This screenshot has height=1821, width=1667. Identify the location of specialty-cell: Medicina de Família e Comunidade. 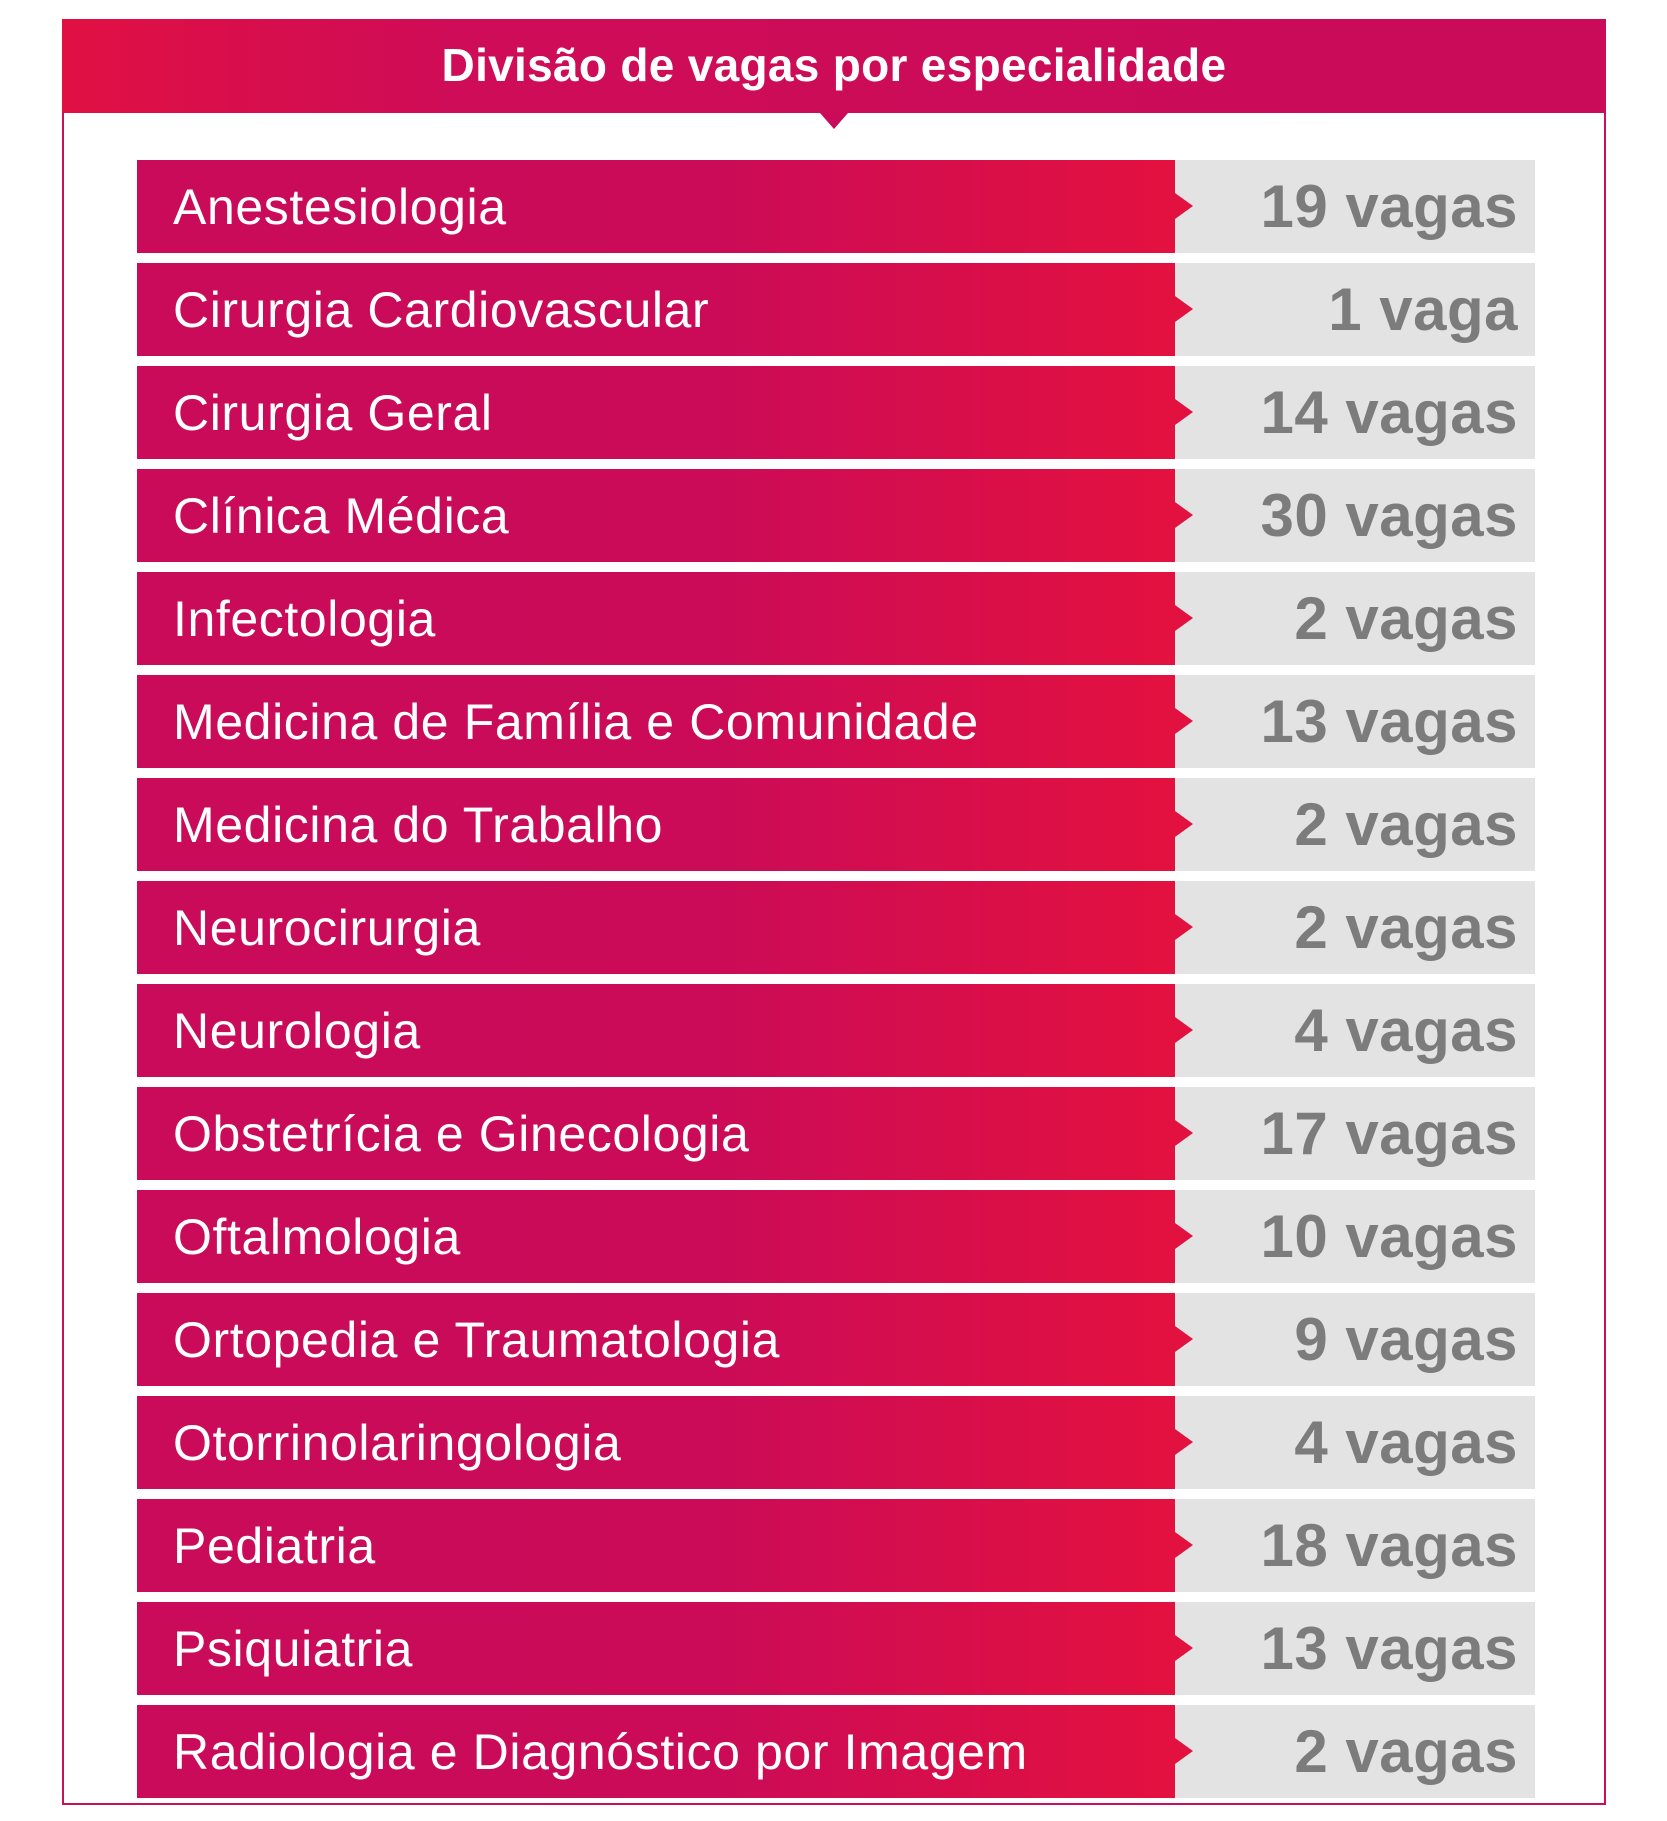
(656, 721).